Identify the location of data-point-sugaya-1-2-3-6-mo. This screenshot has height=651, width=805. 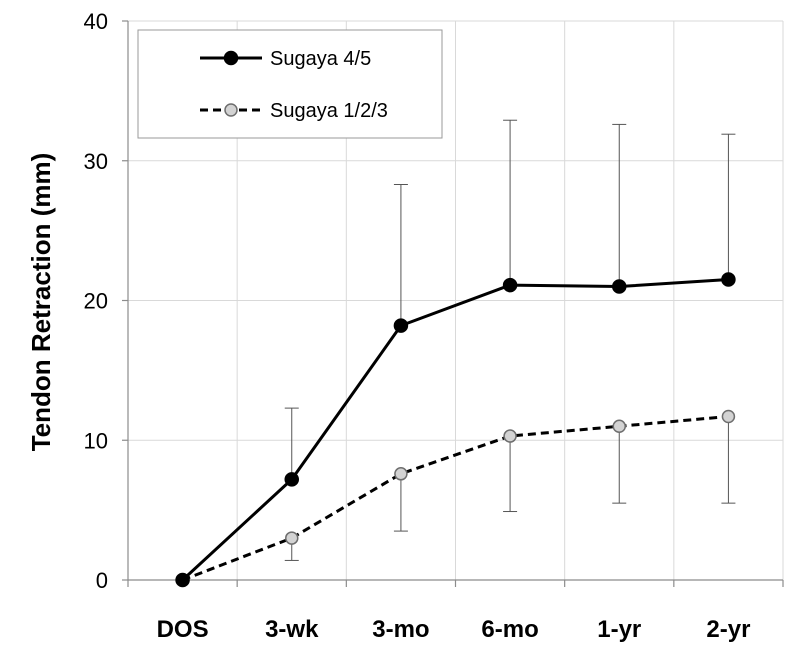
(510, 436).